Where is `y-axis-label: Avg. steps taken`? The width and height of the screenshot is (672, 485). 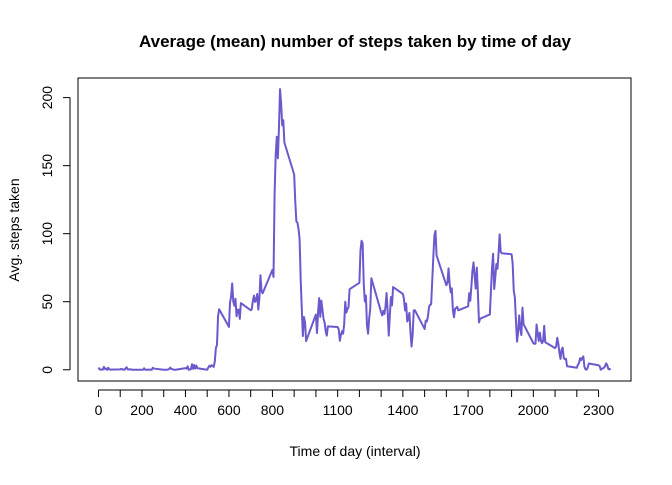
y-axis-label: Avg. steps taken is located at coordinates (14, 229).